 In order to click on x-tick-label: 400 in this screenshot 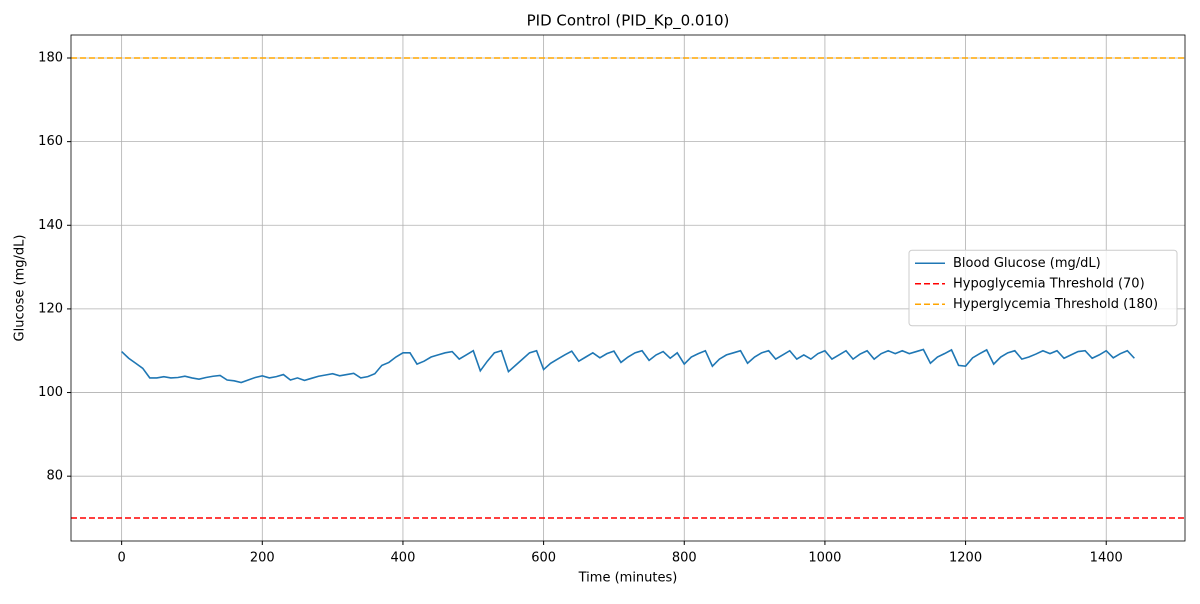, I will do `click(403, 558)`.